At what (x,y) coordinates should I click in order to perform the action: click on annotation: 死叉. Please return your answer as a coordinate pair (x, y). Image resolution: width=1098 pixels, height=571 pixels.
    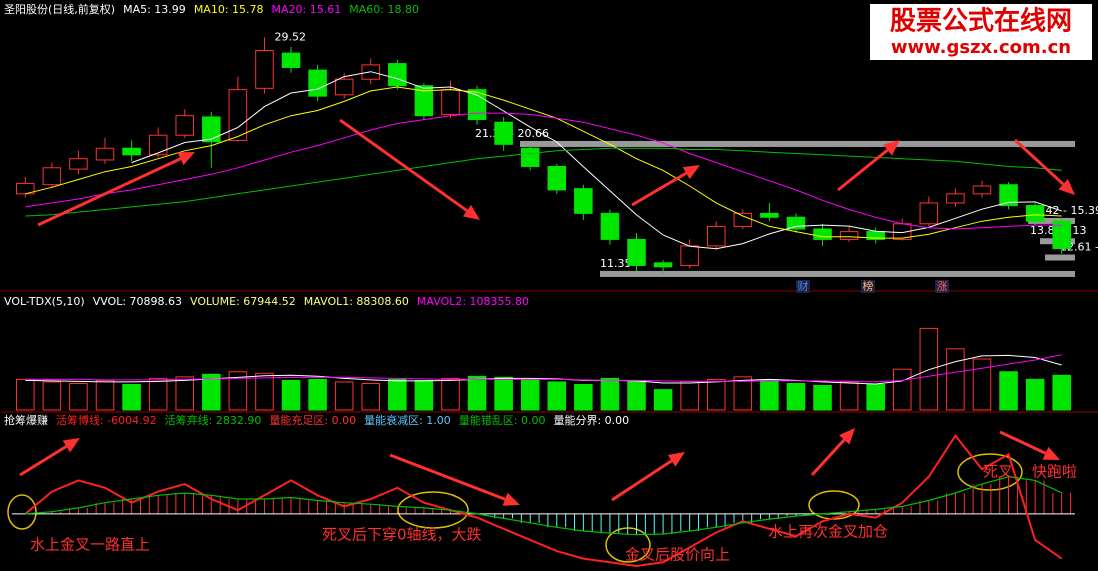
    Looking at the image, I should click on (998, 472).